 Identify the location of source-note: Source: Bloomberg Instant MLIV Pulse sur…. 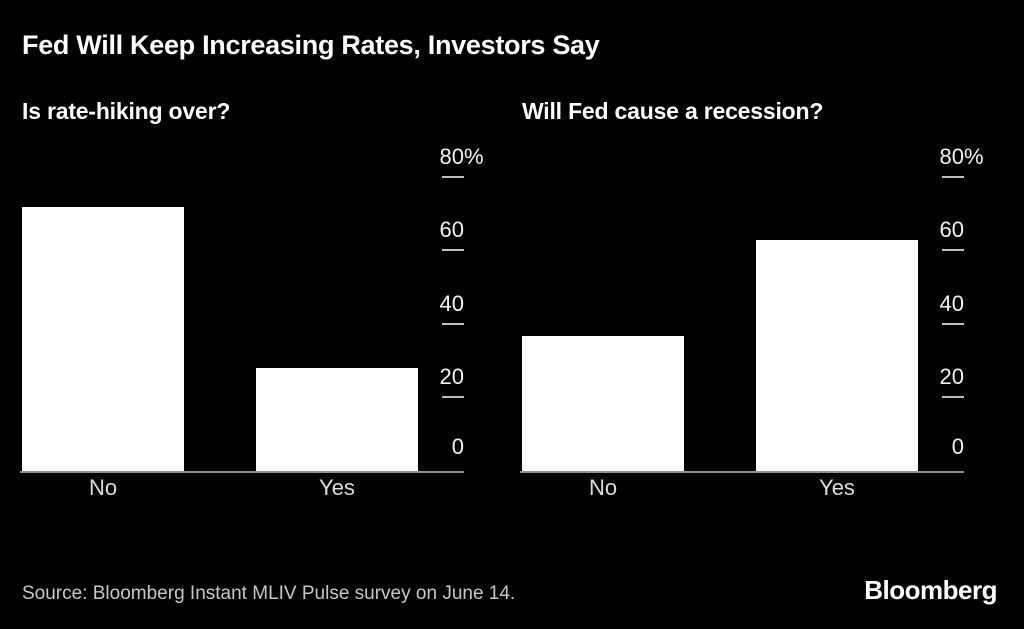
(269, 593).